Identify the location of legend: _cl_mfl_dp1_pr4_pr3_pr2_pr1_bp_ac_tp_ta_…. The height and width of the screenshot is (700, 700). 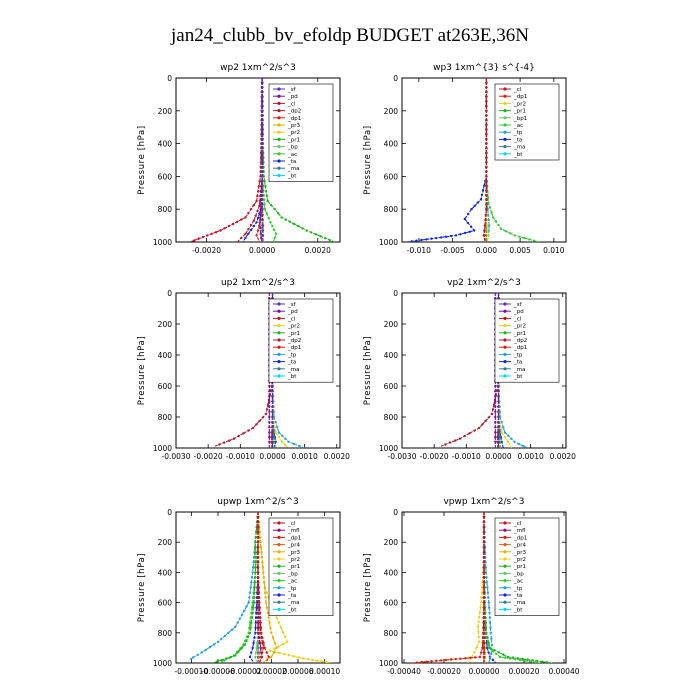
(527, 566).